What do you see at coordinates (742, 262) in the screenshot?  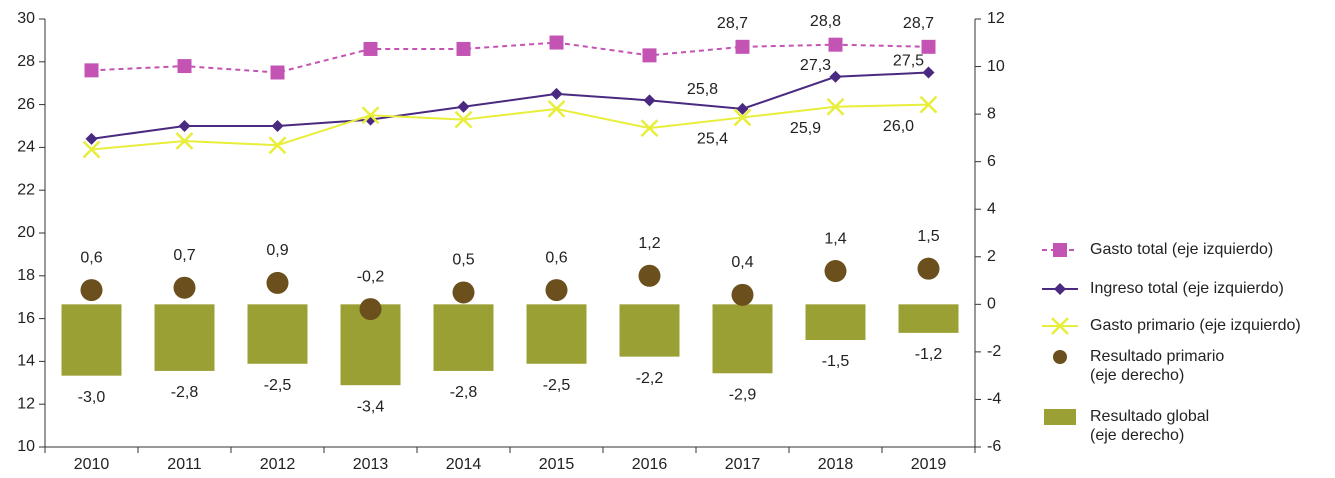 I see `data-label: 0,4` at bounding box center [742, 262].